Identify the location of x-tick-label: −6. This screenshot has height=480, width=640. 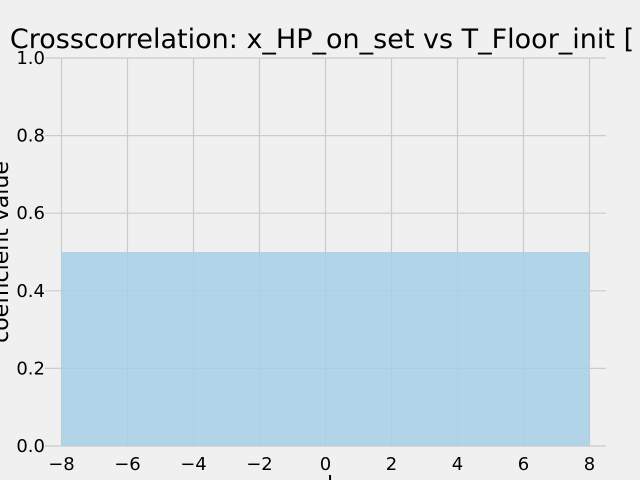
(127, 464).